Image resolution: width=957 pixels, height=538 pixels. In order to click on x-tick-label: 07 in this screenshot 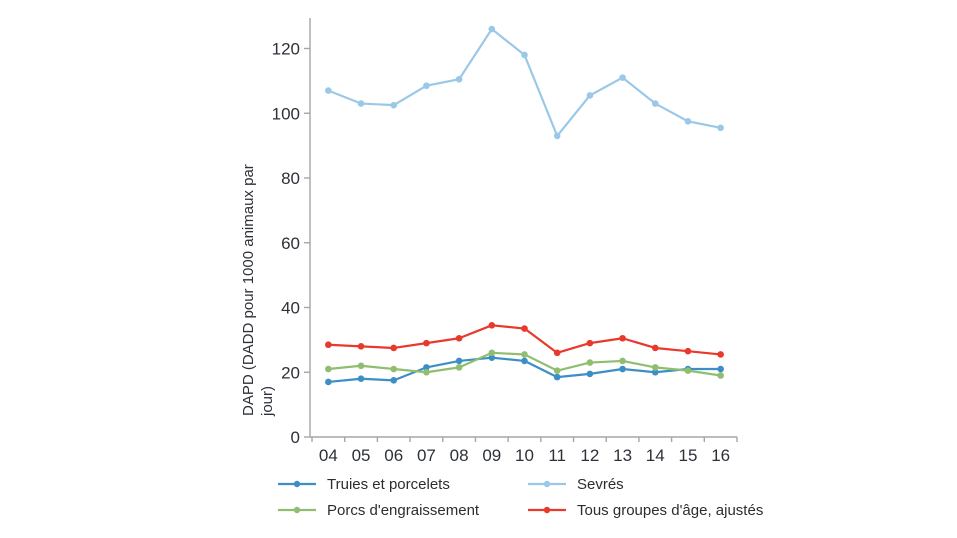, I will do `click(426, 455)`.